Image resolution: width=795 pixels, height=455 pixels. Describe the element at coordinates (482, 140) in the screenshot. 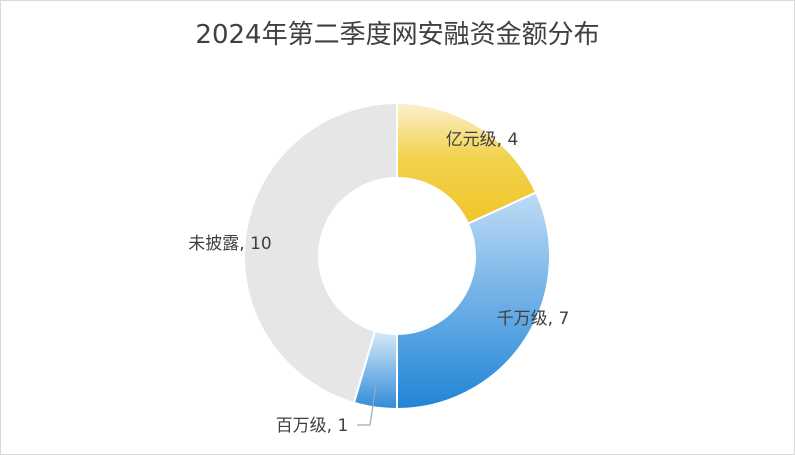

I see `label-yi: 亿元级, 4` at that location.